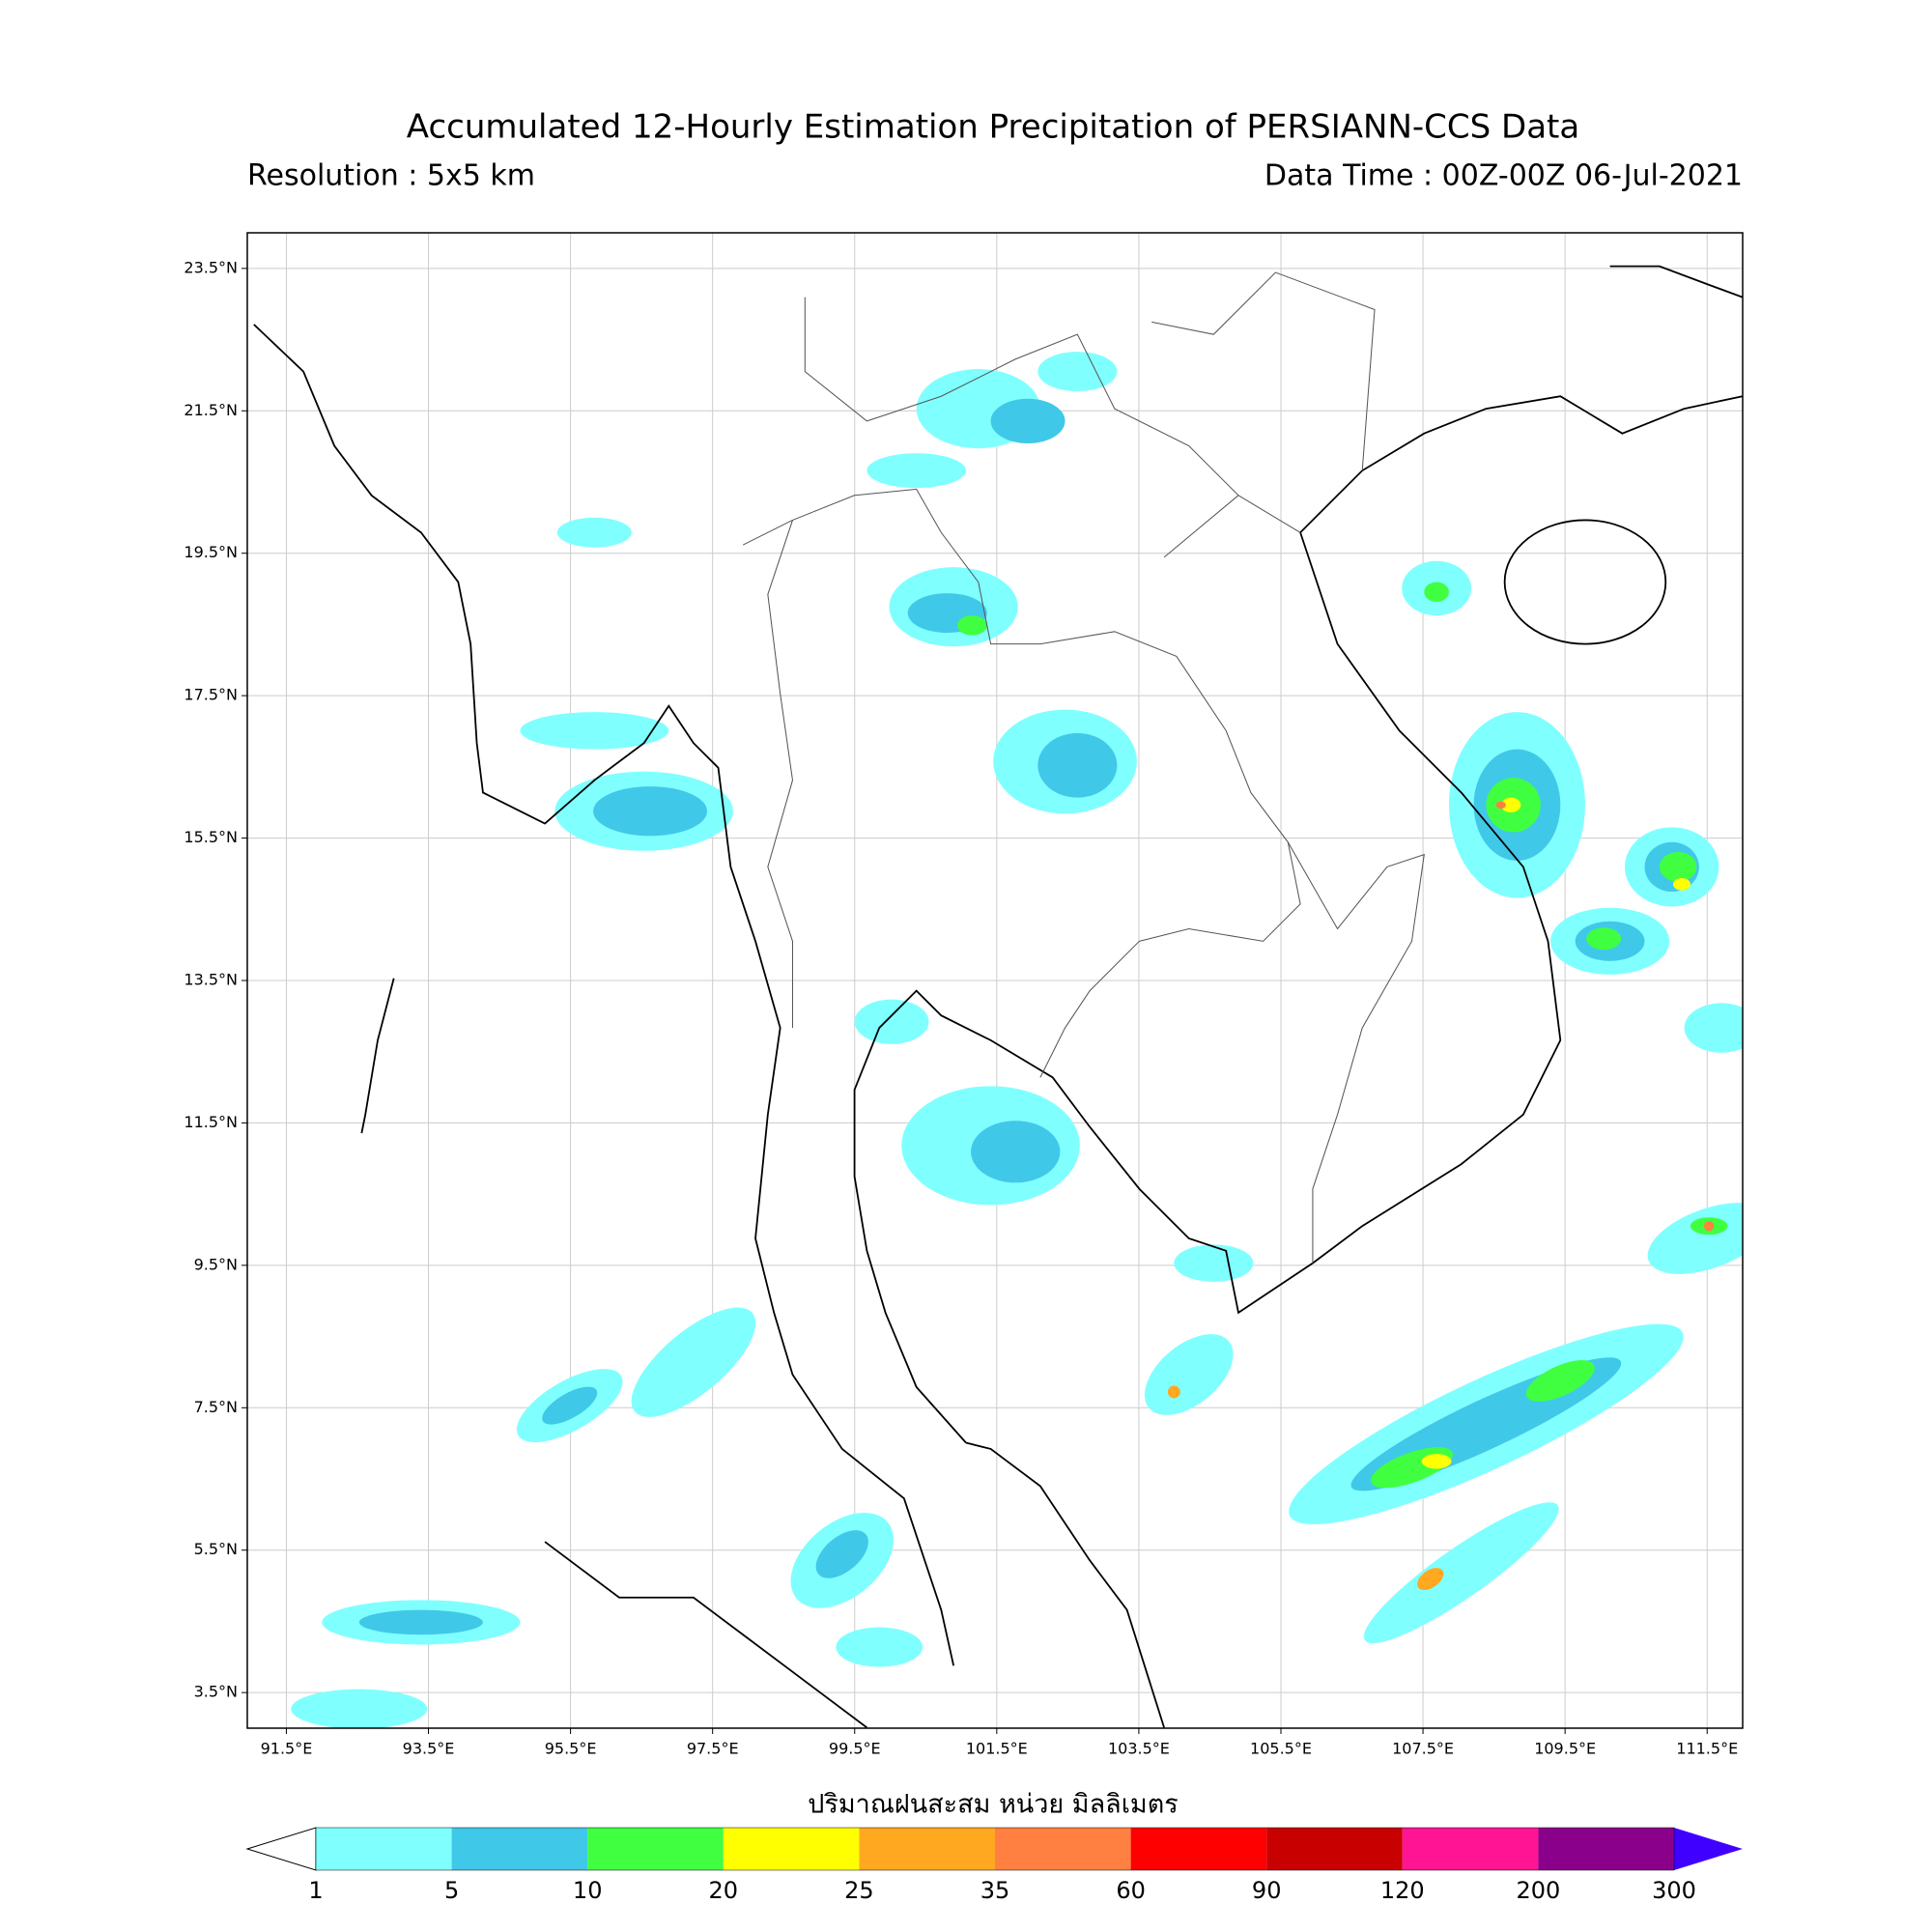 The image size is (1932, 1932). I want to click on x-tick-label: 111.5°E, so click(1707, 1749).